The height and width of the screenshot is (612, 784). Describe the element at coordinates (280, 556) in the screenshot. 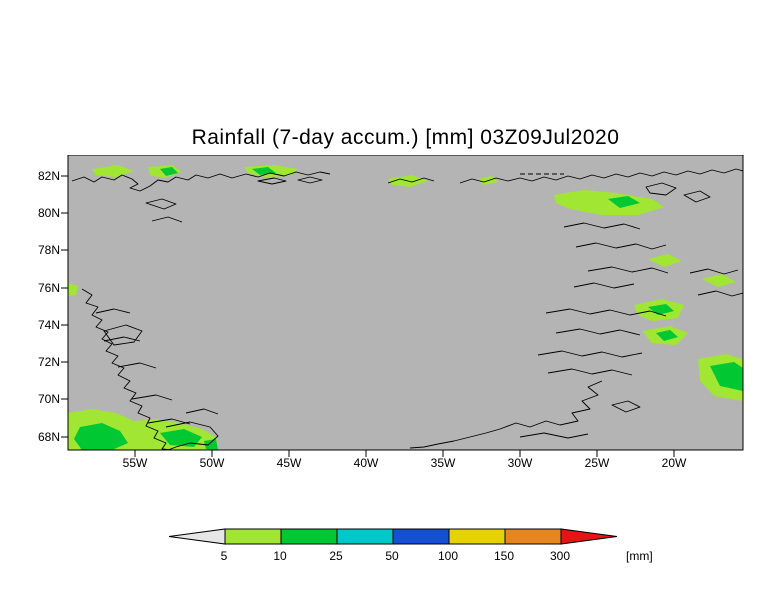

I see `colorbar-level-label: 10` at that location.